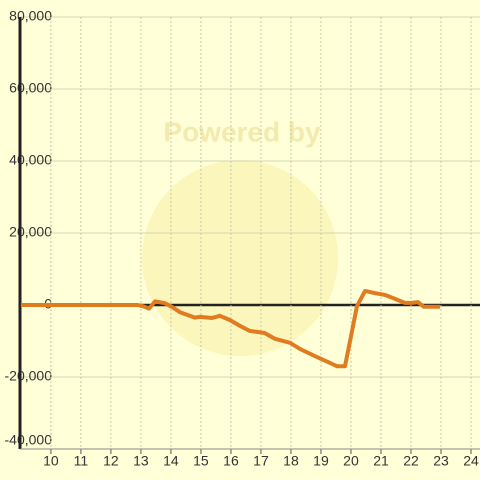 The height and width of the screenshot is (480, 480). I want to click on x-tick-label: 22, so click(411, 461).